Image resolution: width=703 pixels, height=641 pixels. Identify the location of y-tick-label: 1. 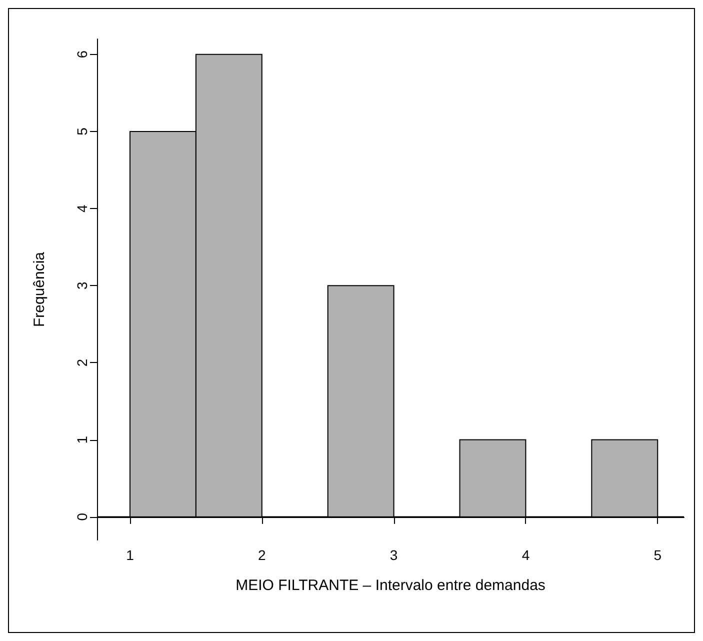
(82, 440).